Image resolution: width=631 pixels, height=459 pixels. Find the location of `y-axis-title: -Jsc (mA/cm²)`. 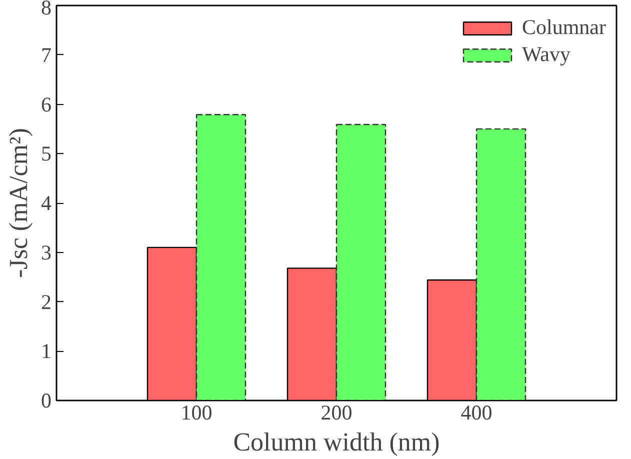

y-axis-title: -Jsc (mA/cm²) is located at coordinates (18, 203).